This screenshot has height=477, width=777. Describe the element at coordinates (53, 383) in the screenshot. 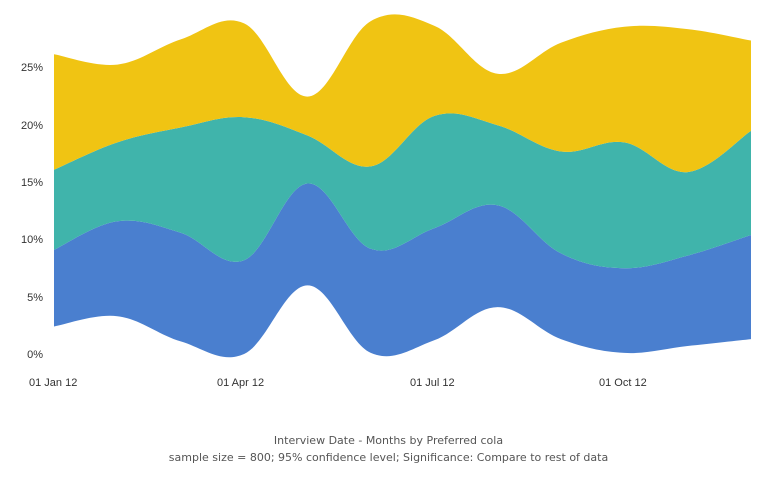

I see `x-tick-jan: 01 Jan 12` at that location.